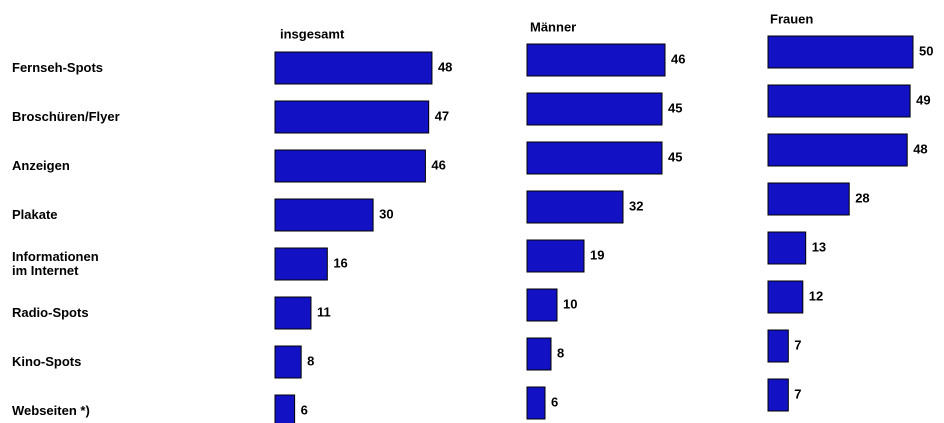 Image resolution: width=944 pixels, height=423 pixels. What do you see at coordinates (35, 214) in the screenshot?
I see `category-label: Plakate` at bounding box center [35, 214].